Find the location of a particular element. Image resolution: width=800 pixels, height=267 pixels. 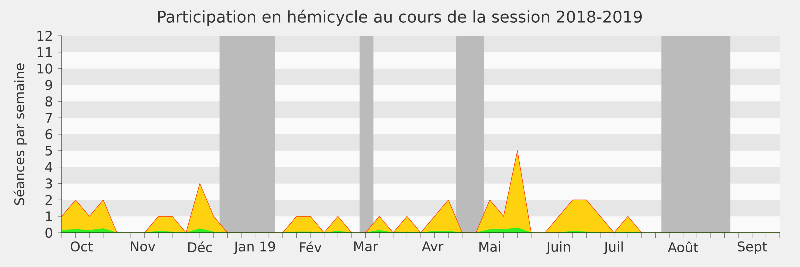

y-tick-label: 11 is located at coordinates (45, 53).